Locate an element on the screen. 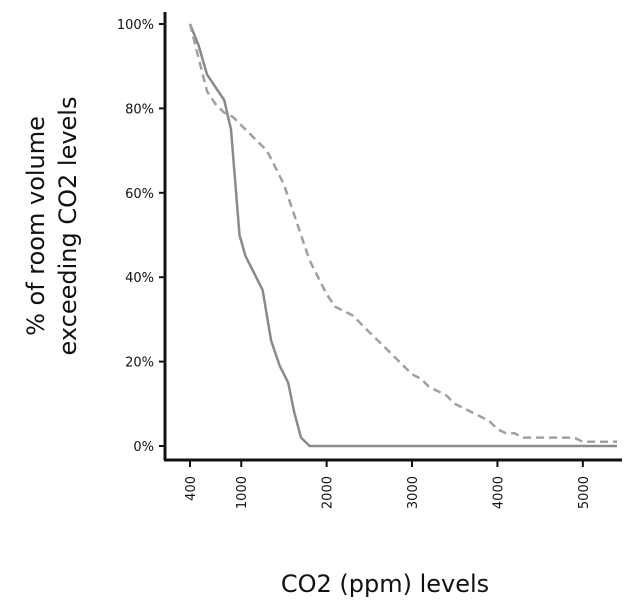 The height and width of the screenshot is (605, 631). y-tick-label: 20% is located at coordinates (139, 363).